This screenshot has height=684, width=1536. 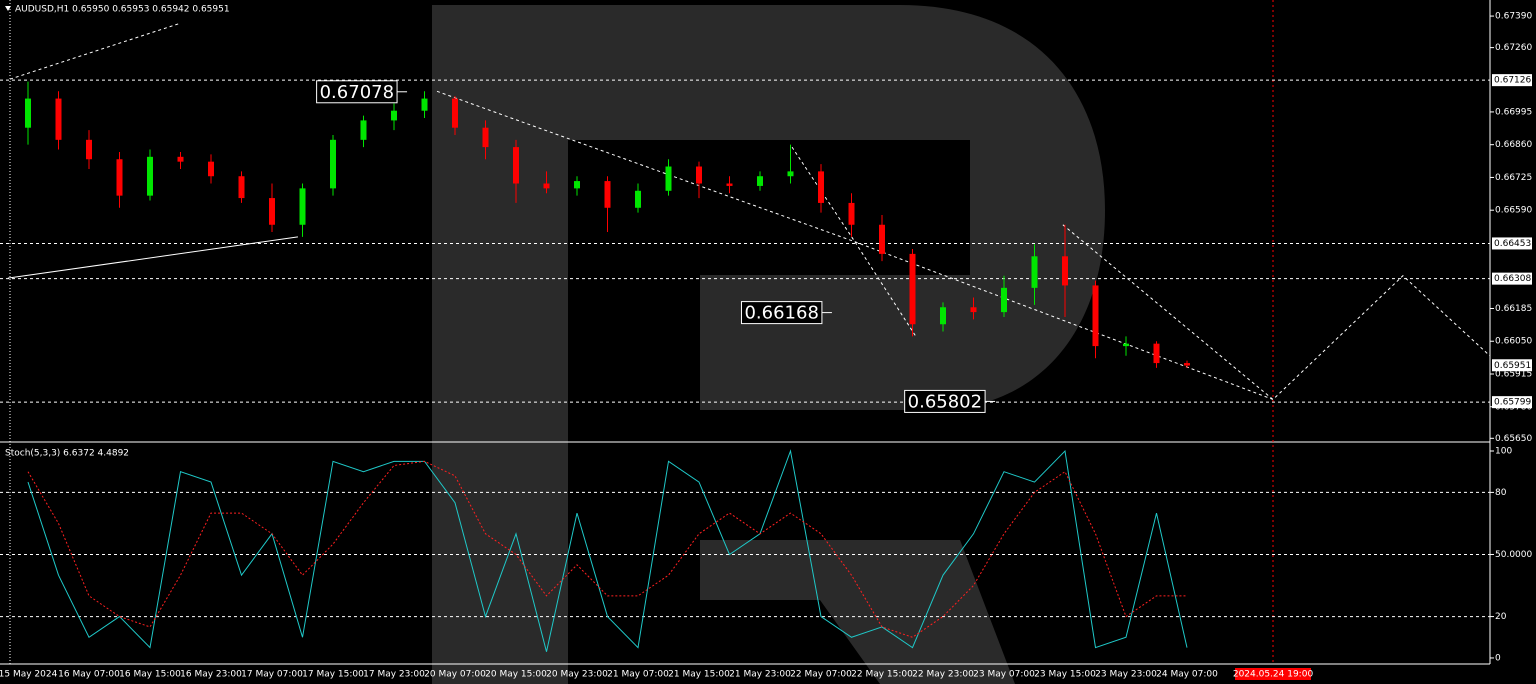 What do you see at coordinates (1503, 452) in the screenshot?
I see `y-tick-label: 100` at bounding box center [1503, 452].